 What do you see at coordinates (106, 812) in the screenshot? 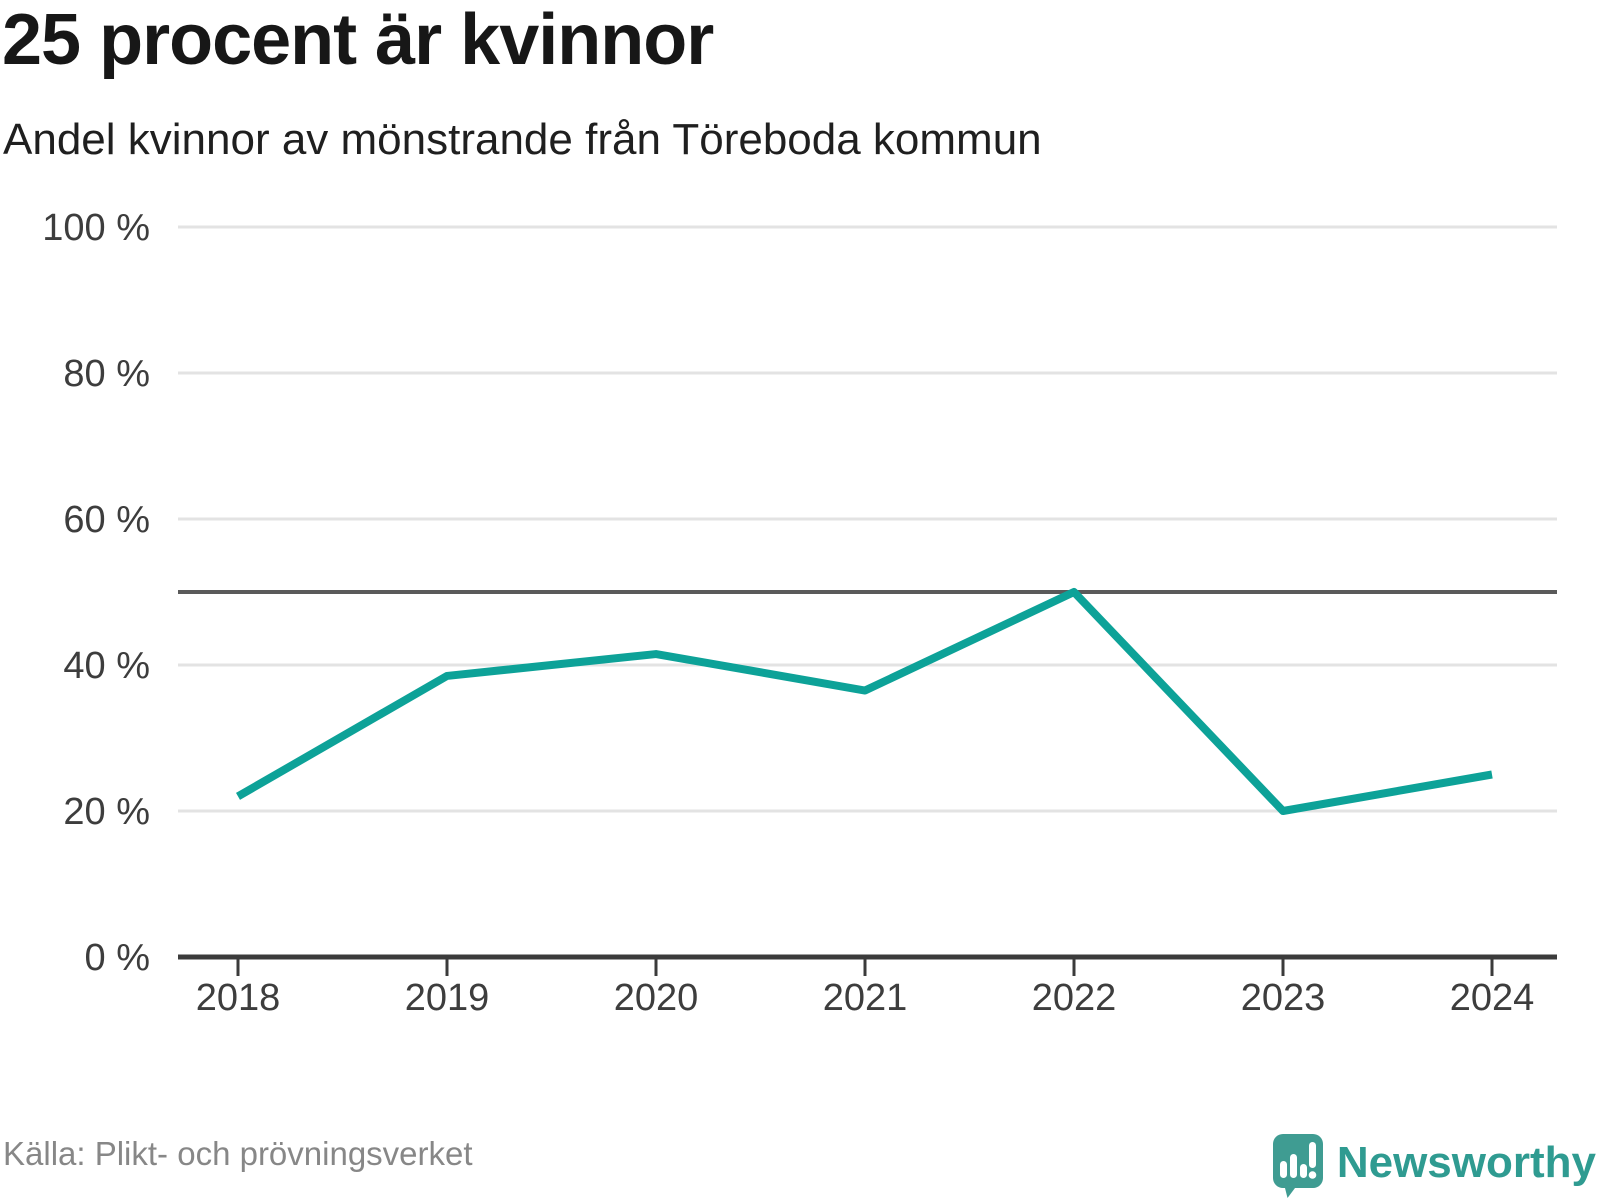
I see `y-tick-label: 20 %` at bounding box center [106, 812].